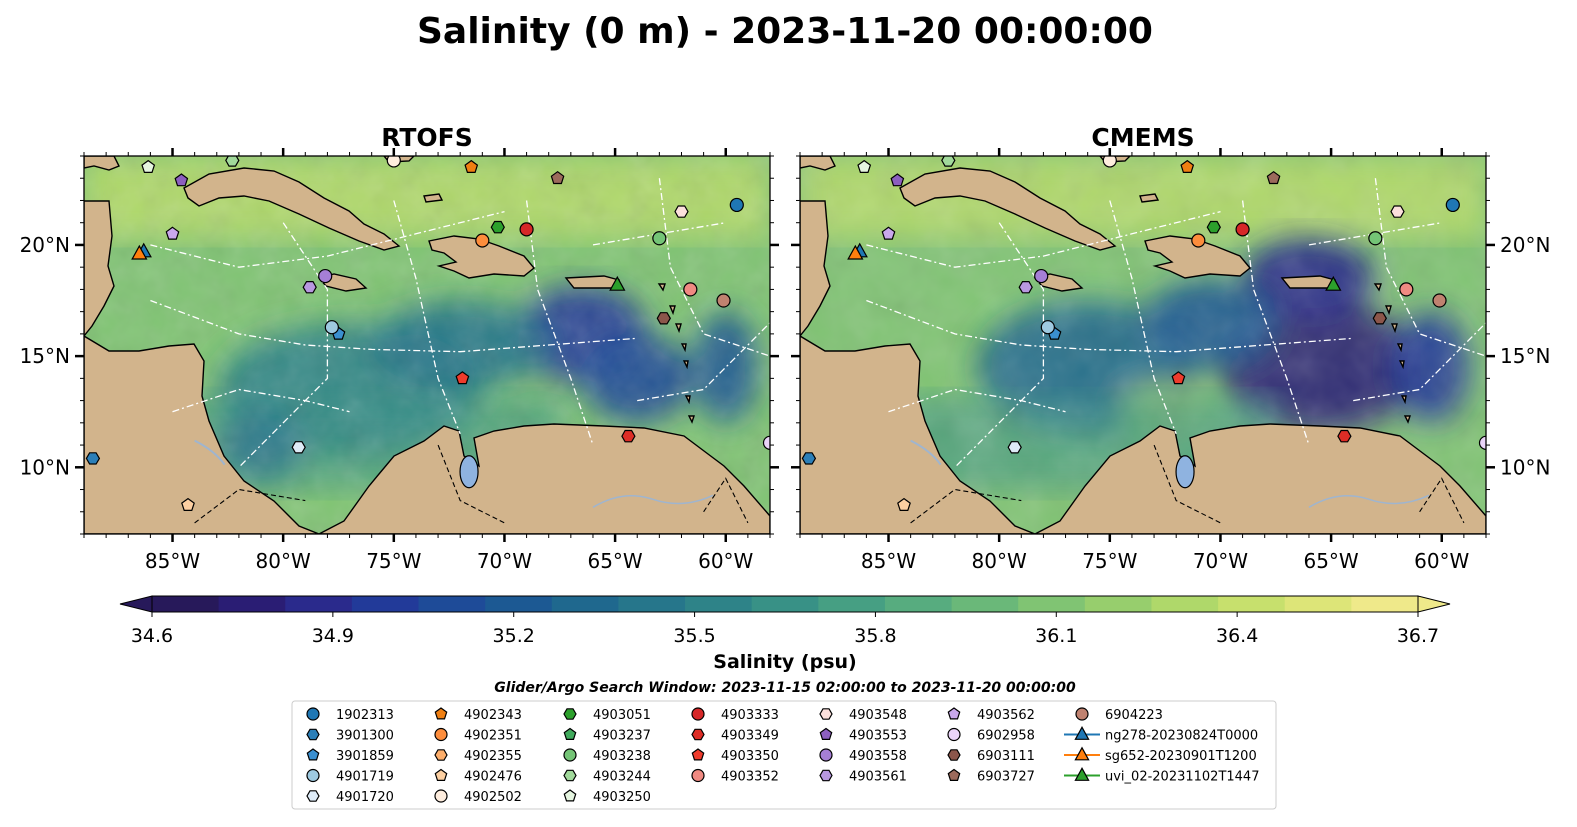 This screenshot has width=1577, height=827. Describe the element at coordinates (393, 561) in the screenshot. I see `rtofs-xtick-label: 75°W` at that location.